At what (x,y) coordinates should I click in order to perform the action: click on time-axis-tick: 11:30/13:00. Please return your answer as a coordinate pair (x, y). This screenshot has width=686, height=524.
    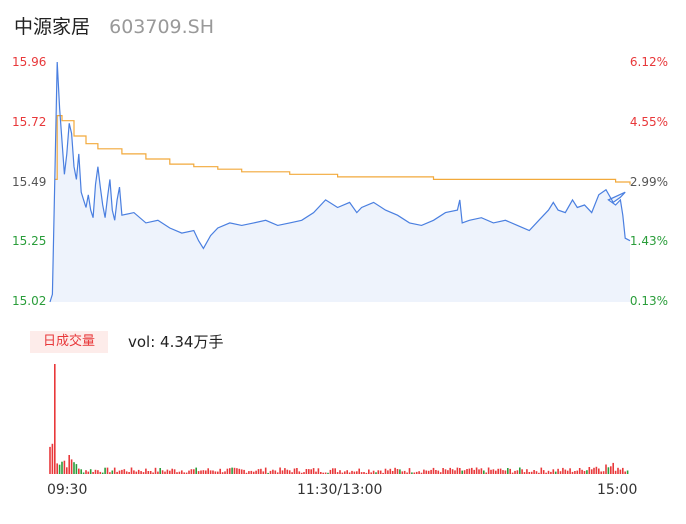
    Looking at the image, I should click on (340, 490).